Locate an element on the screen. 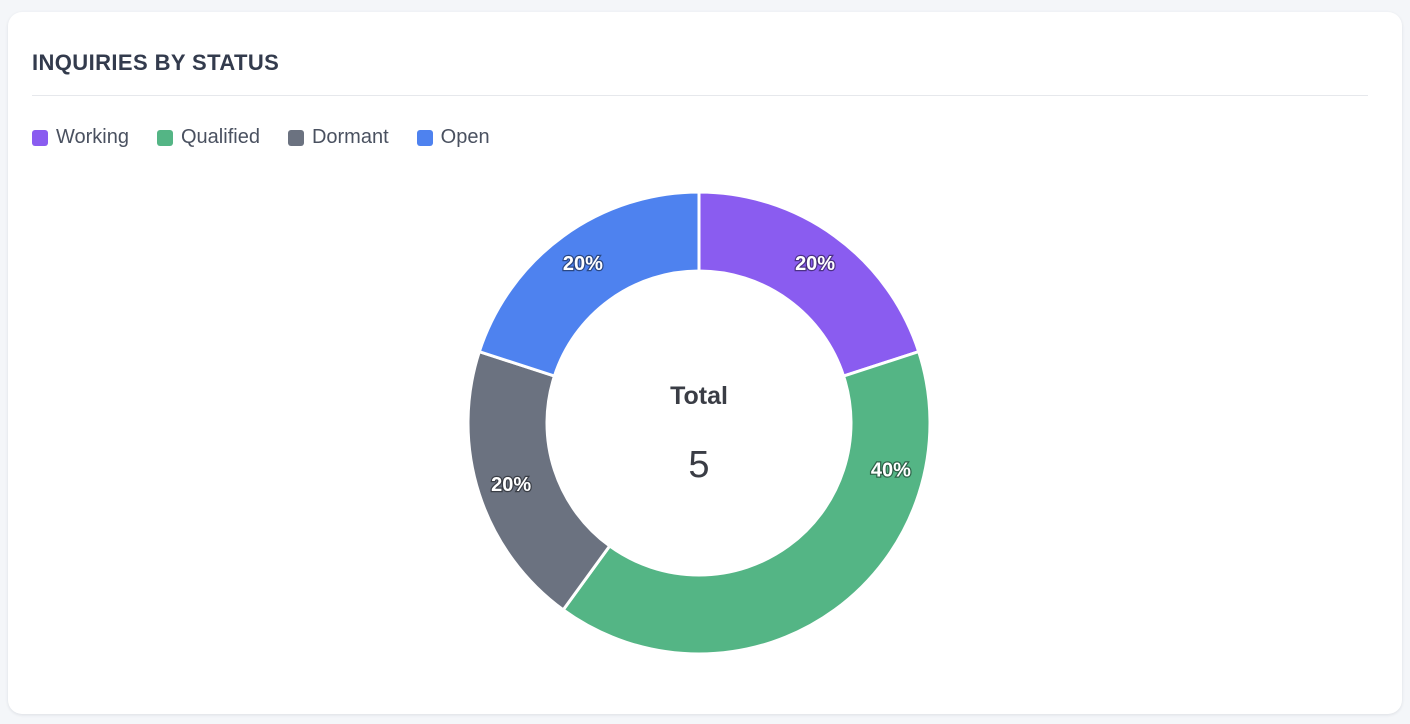 The width and height of the screenshot is (1410, 724). legend-label-qualified: Qualified is located at coordinates (220, 137).